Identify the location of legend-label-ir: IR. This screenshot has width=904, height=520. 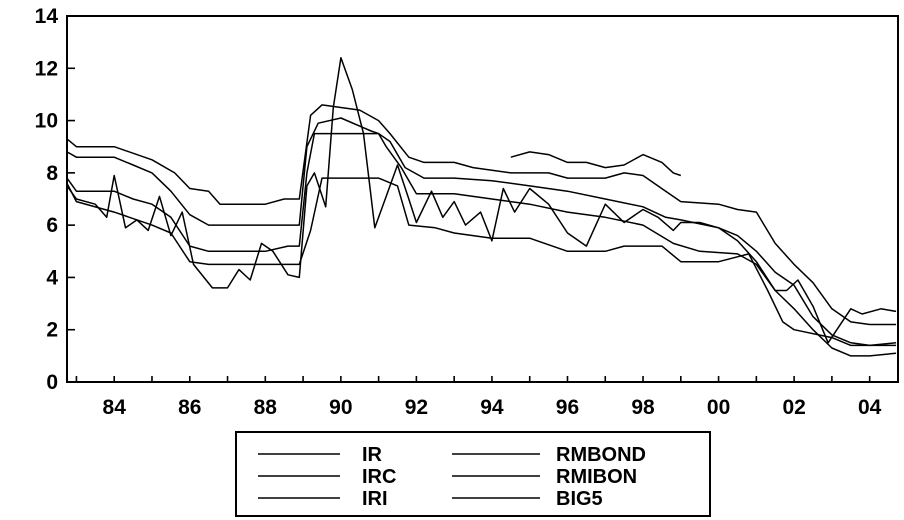
(372, 455).